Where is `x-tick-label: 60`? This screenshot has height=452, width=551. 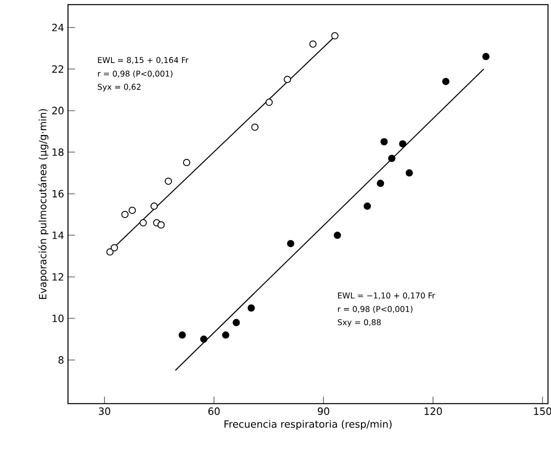 x-tick-label: 60 is located at coordinates (214, 411).